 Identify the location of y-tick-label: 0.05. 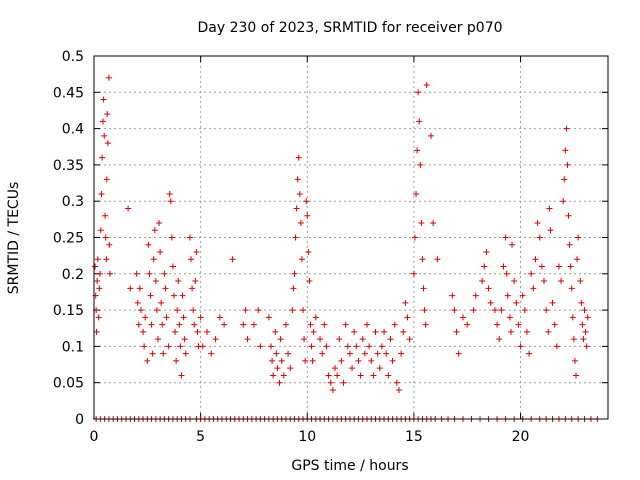
(68, 384).